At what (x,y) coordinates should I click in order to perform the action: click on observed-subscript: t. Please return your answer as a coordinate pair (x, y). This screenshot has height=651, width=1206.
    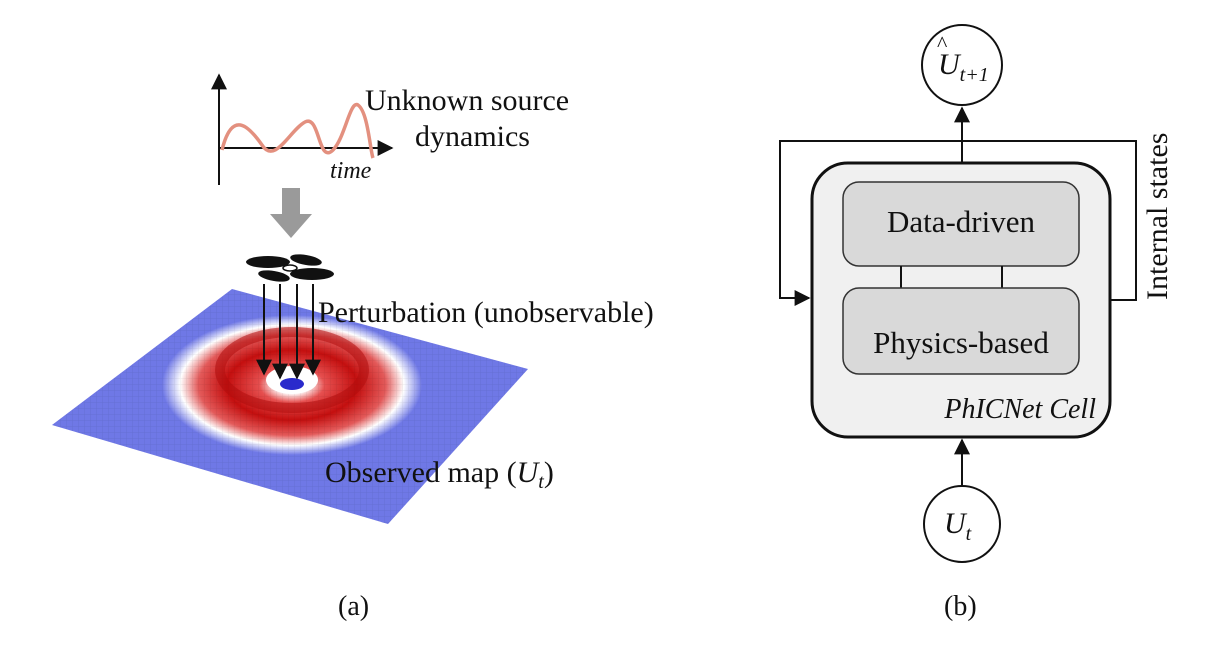
    Looking at the image, I should click on (541, 482).